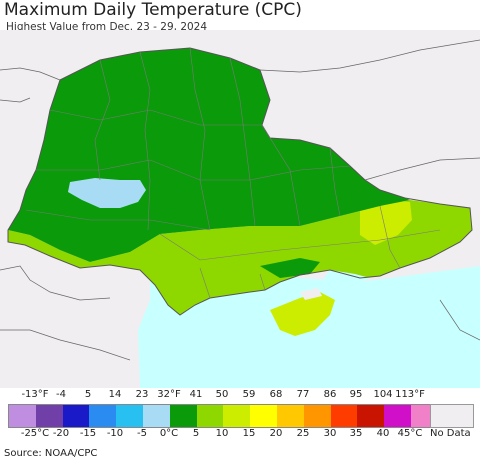 The height and width of the screenshot is (460, 480). I want to click on c-tick: -15, so click(88, 433).